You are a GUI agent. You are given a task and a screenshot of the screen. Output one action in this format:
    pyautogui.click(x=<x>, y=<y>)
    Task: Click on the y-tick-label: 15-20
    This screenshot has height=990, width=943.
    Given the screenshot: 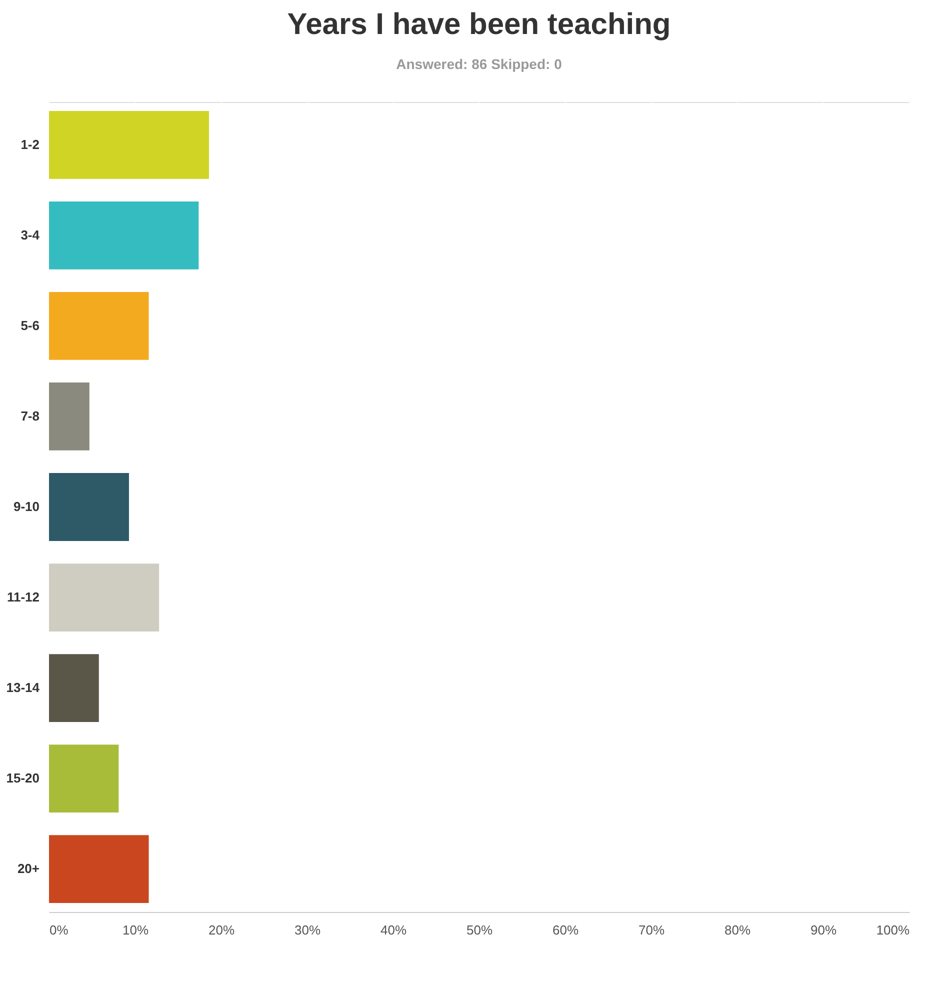 What is the action you would take?
    pyautogui.click(x=23, y=778)
    